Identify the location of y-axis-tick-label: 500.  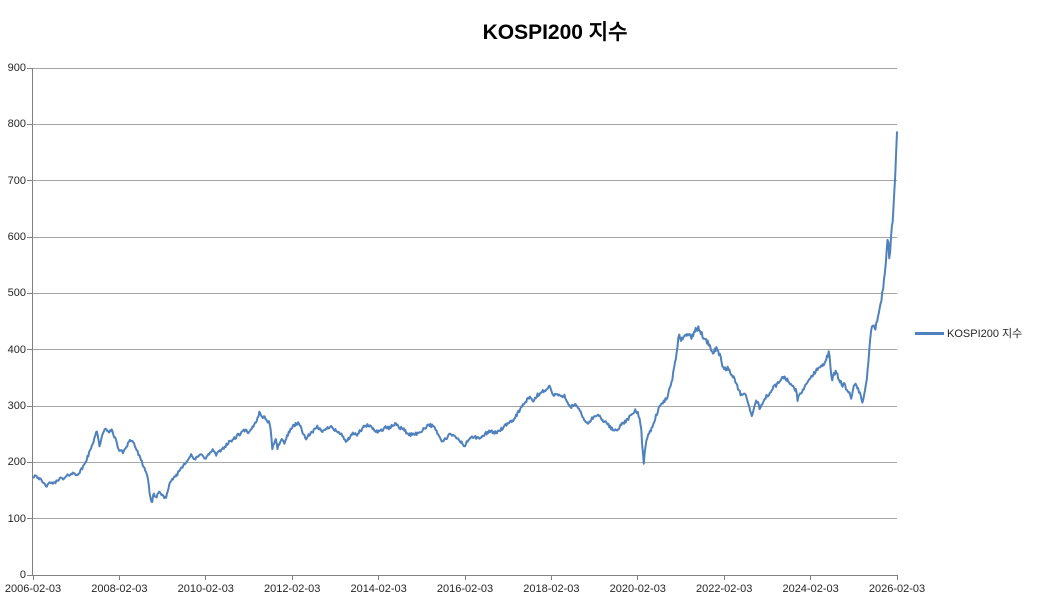
(16, 293).